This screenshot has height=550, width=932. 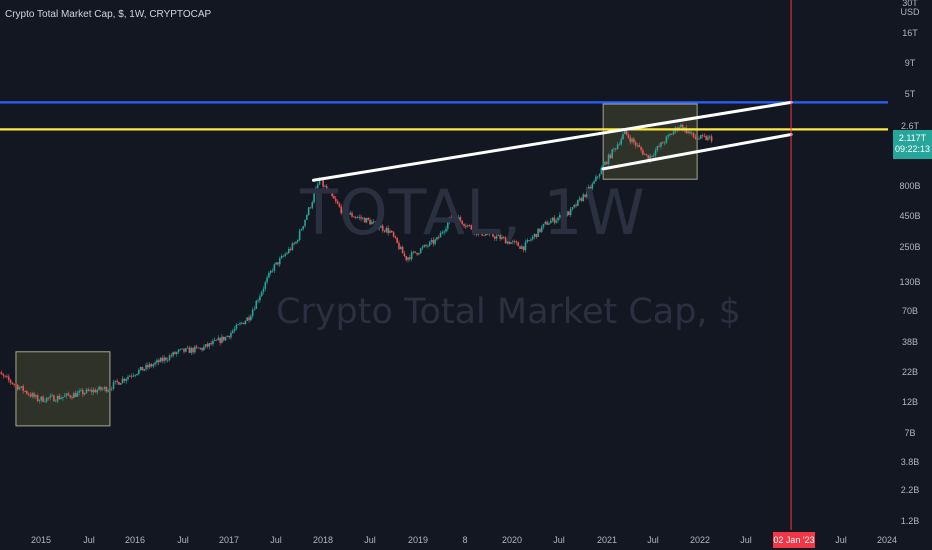 What do you see at coordinates (700, 540) in the screenshot?
I see `x-tick-label: 2022` at bounding box center [700, 540].